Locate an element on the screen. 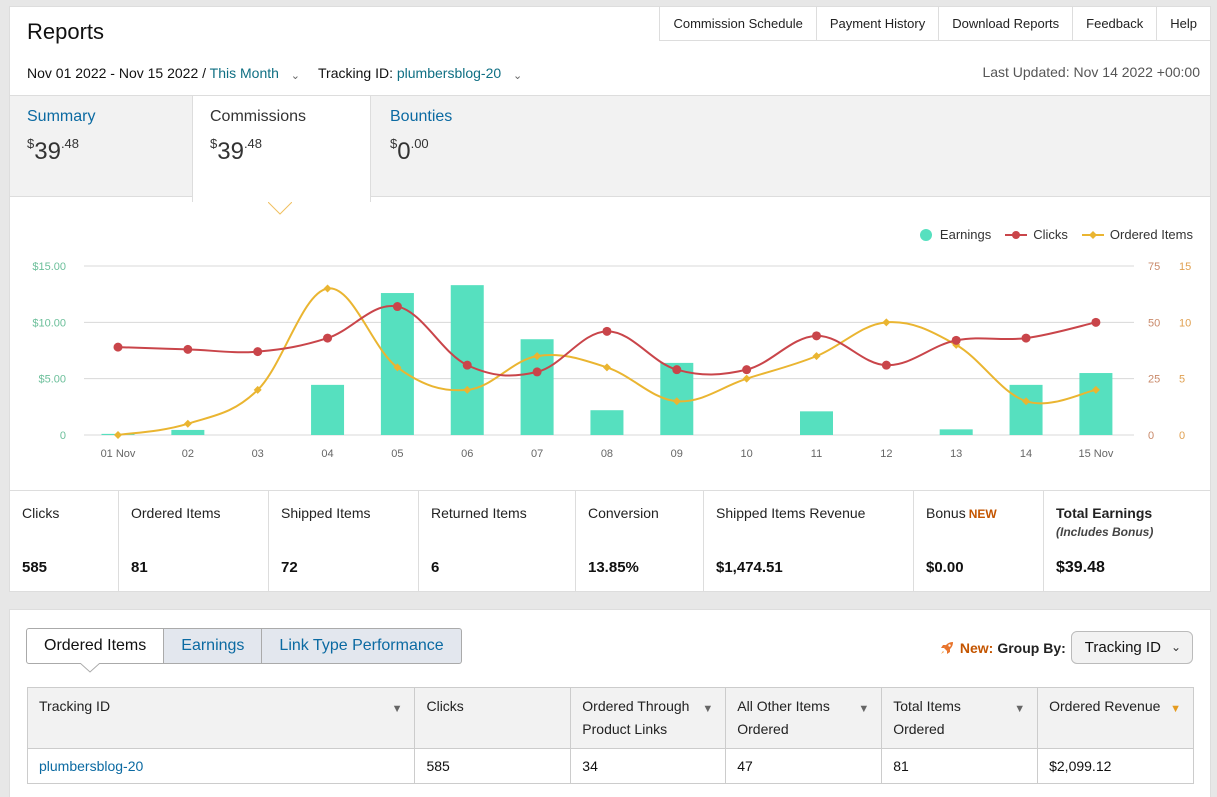 Image resolution: width=1217 pixels, height=797 pixels. stat-shipped-items: Shipped Items 72 is located at coordinates (344, 541).